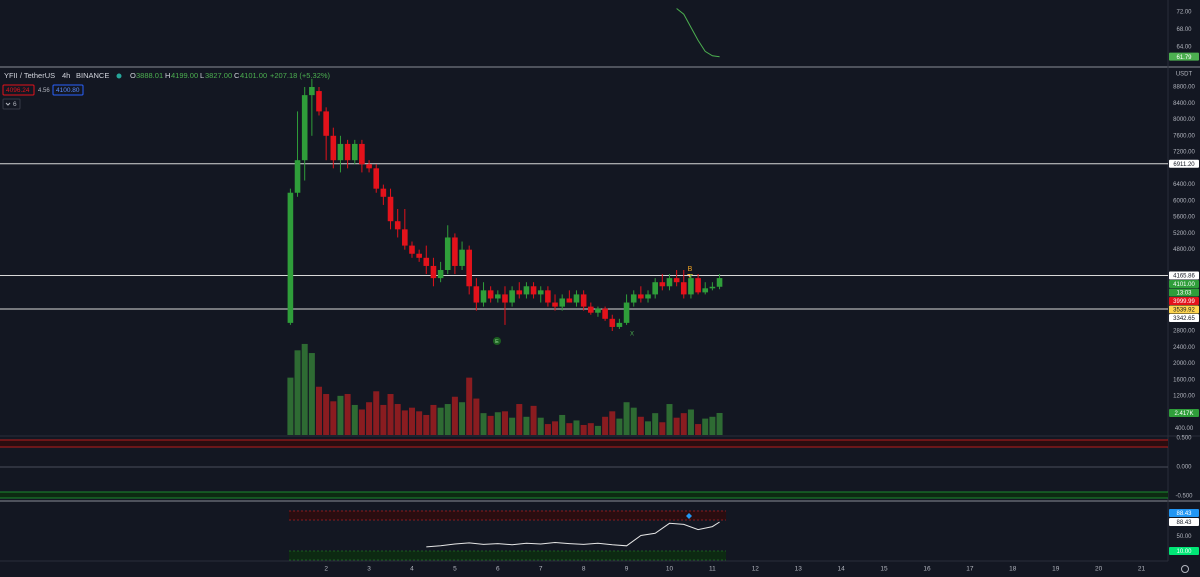 The width and height of the screenshot is (1200, 577). Describe the element at coordinates (66, 75) in the screenshot. I see `interval: 4h` at that location.